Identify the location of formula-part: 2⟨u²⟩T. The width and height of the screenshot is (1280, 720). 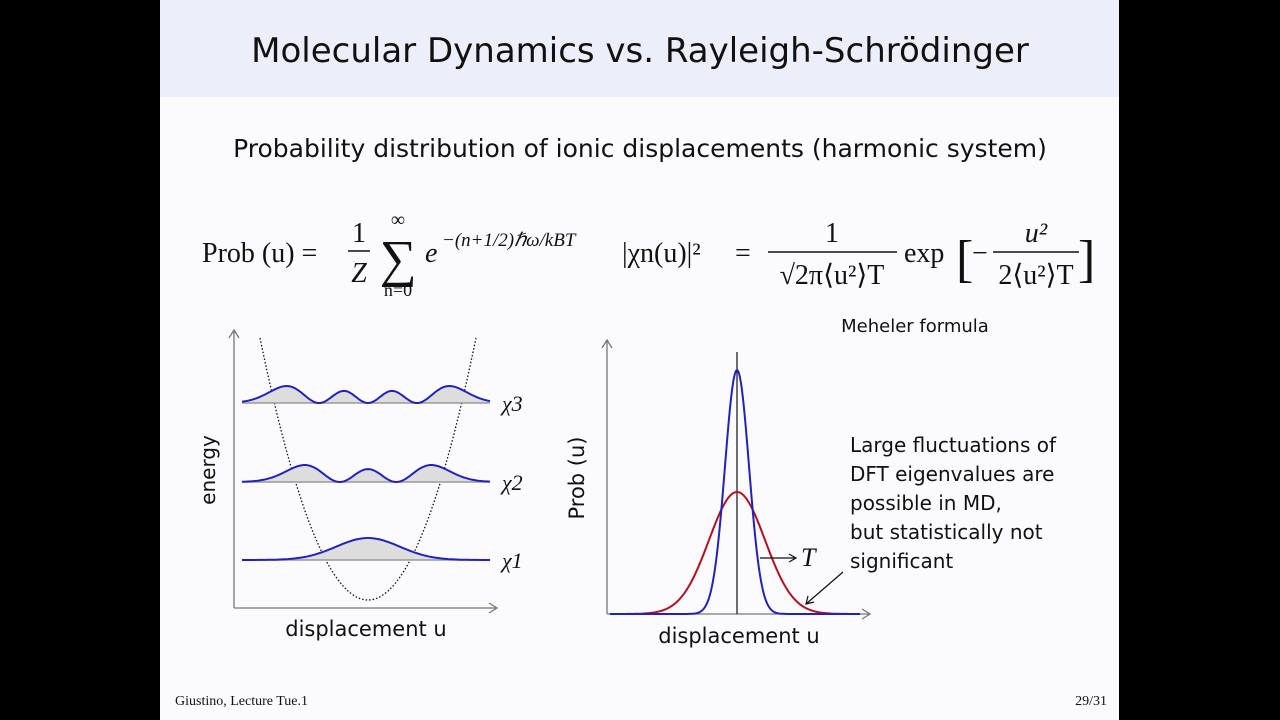
(1035, 275).